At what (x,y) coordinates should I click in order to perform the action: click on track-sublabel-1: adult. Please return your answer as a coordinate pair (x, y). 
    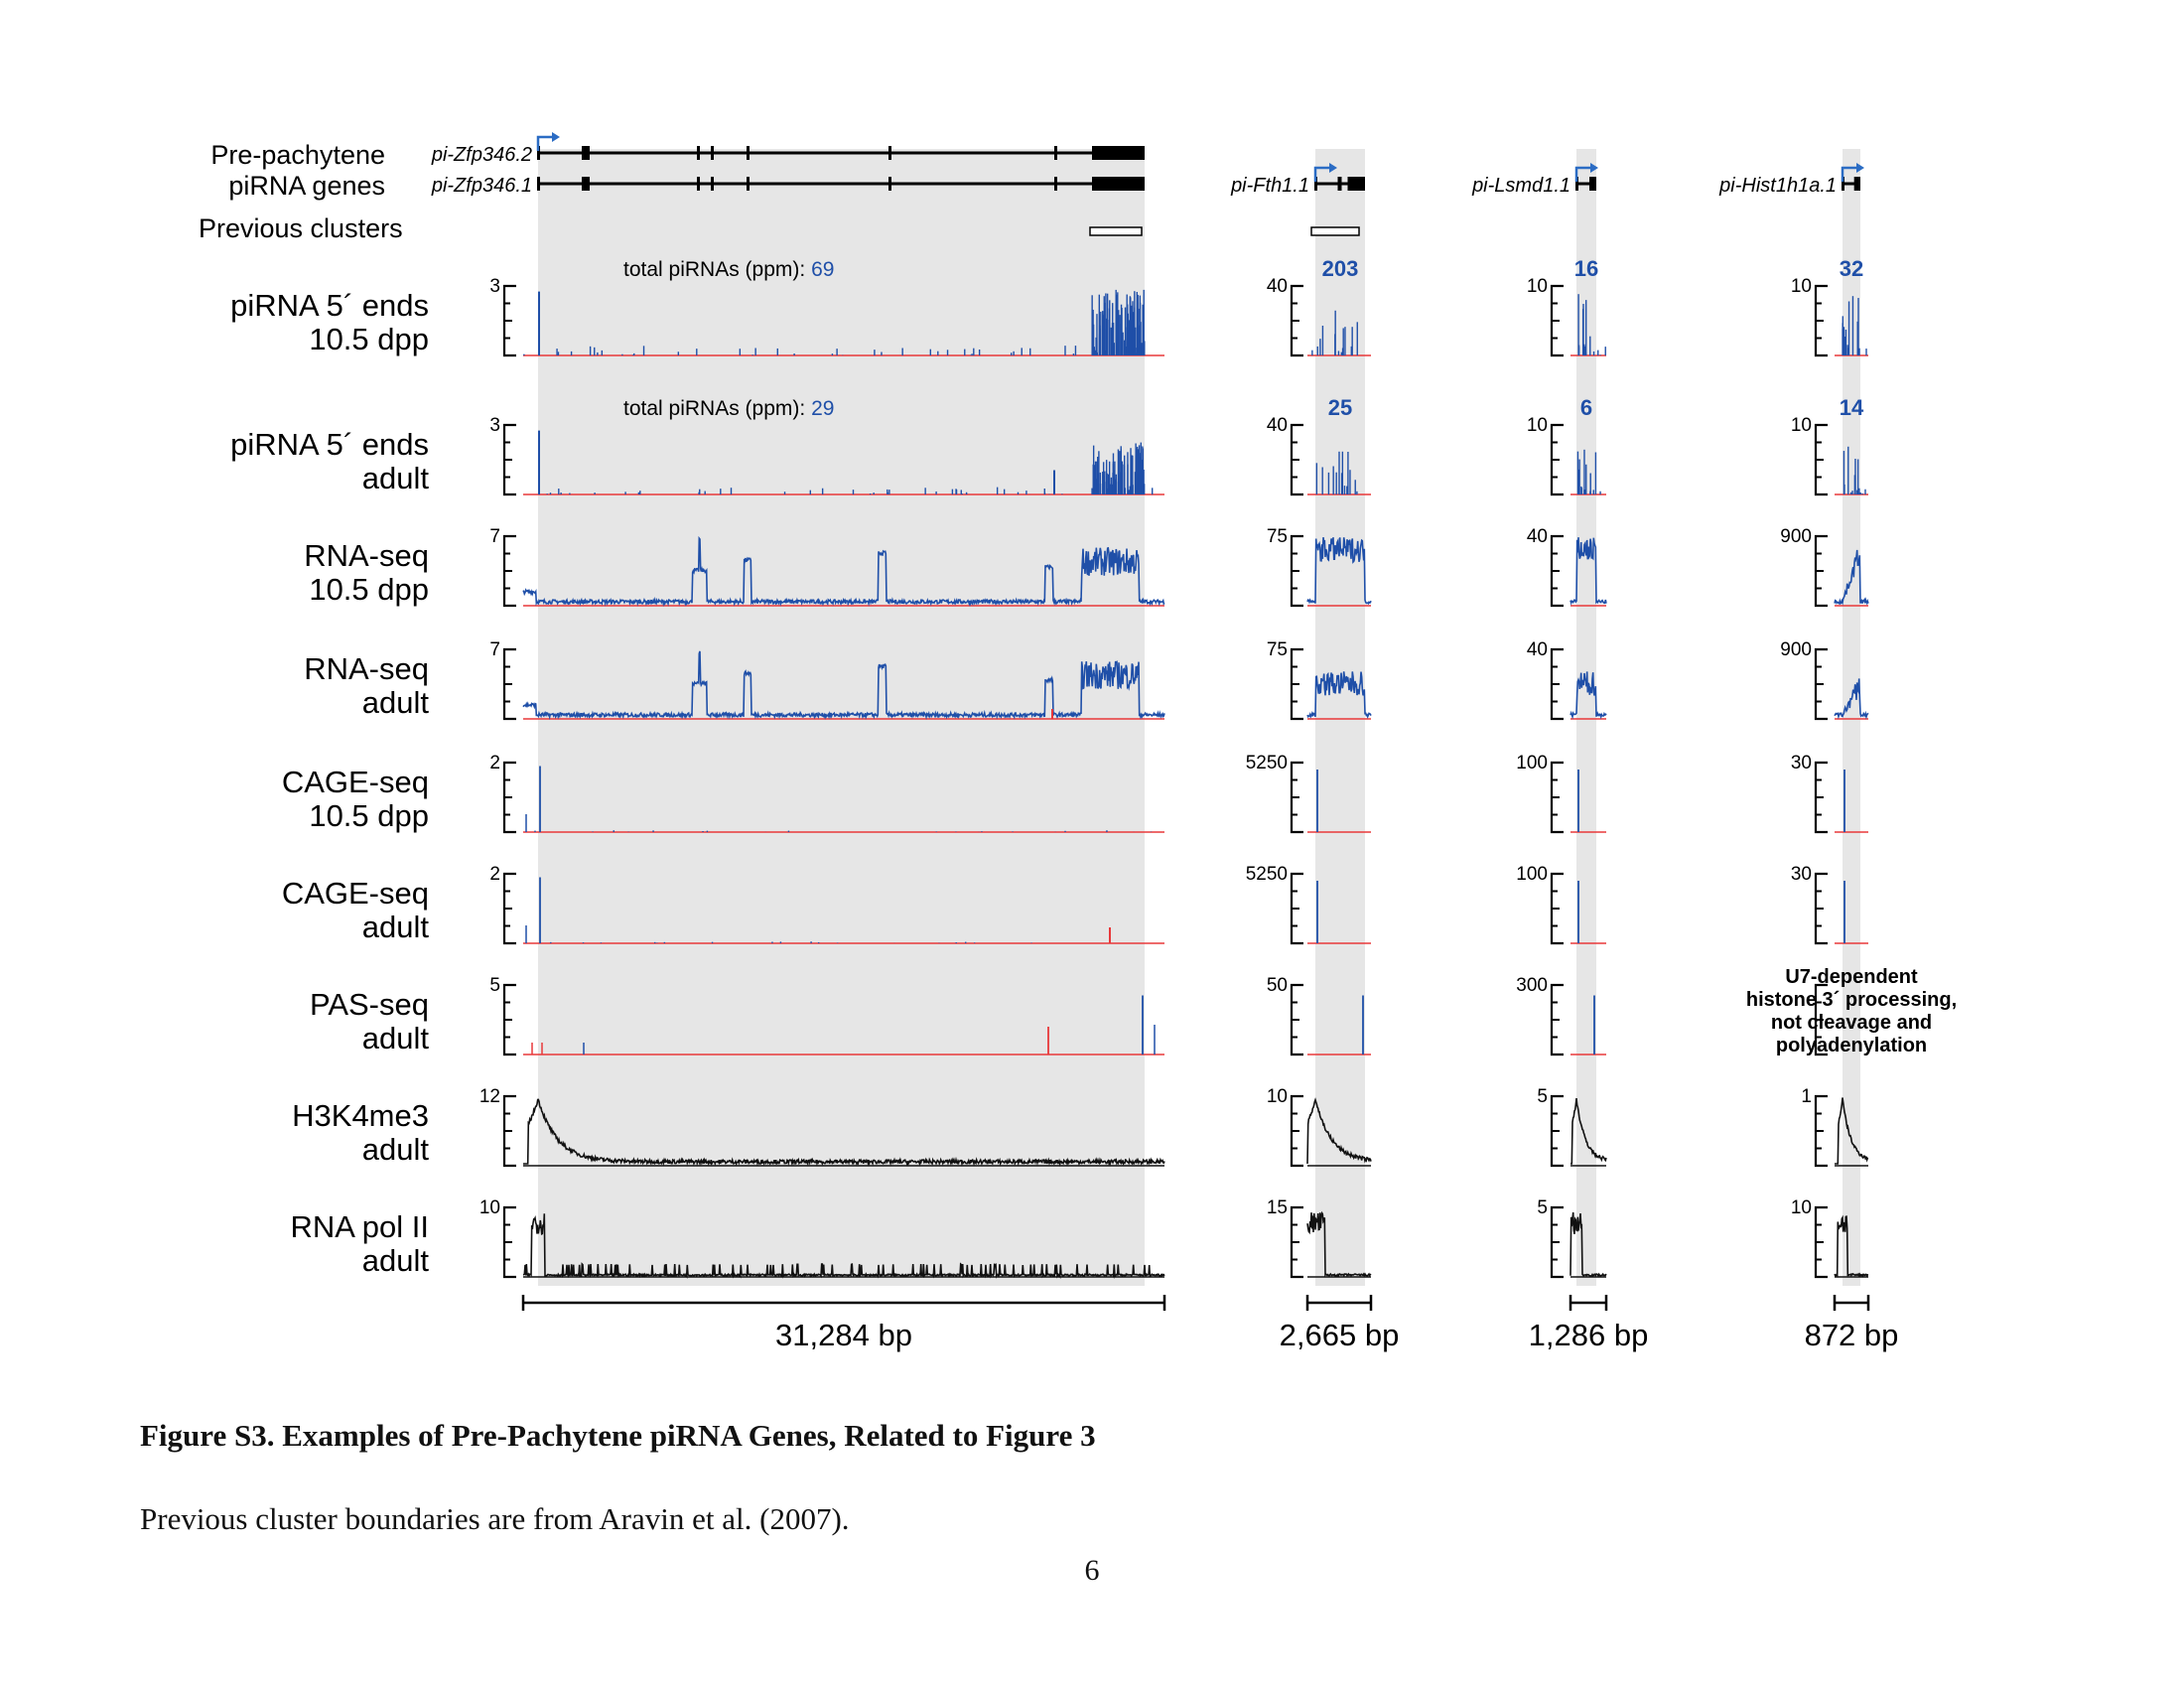
    Looking at the image, I should click on (396, 478).